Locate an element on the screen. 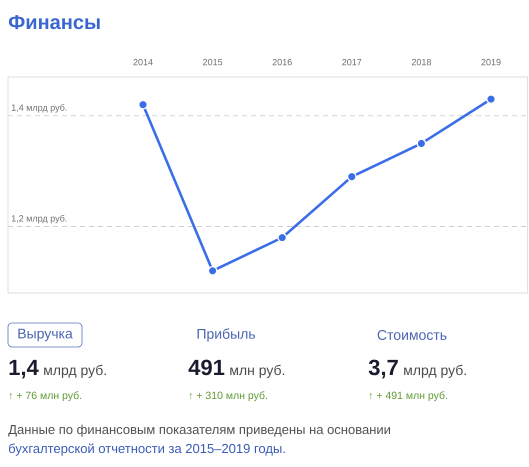 Image resolution: width=529 pixels, height=467 pixels. x-tick-label: 2015 is located at coordinates (212, 62).